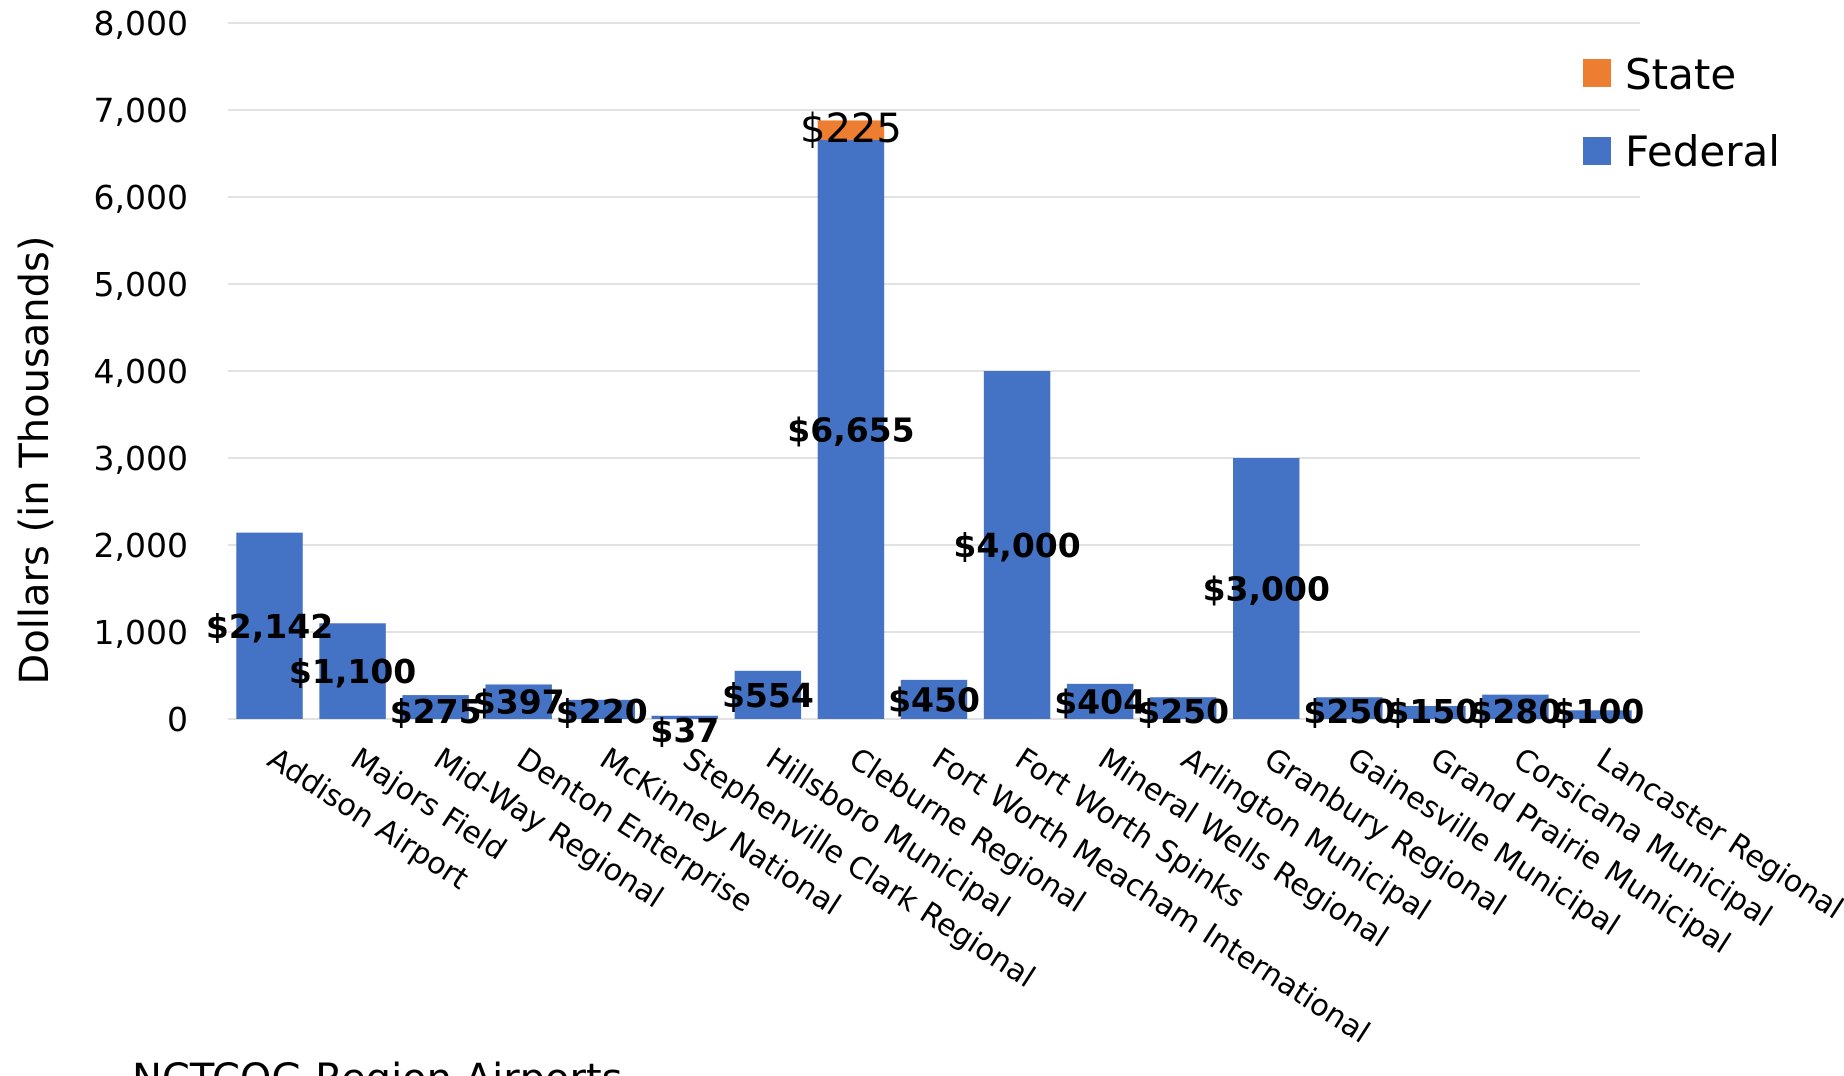  I want to click on y-tick-label: 5,000, so click(141, 284).